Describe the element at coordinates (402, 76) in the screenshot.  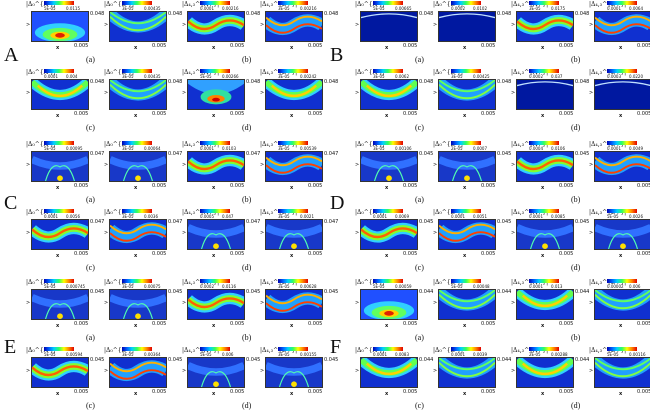
I see `colorbar-max: 0.0062` at that location.